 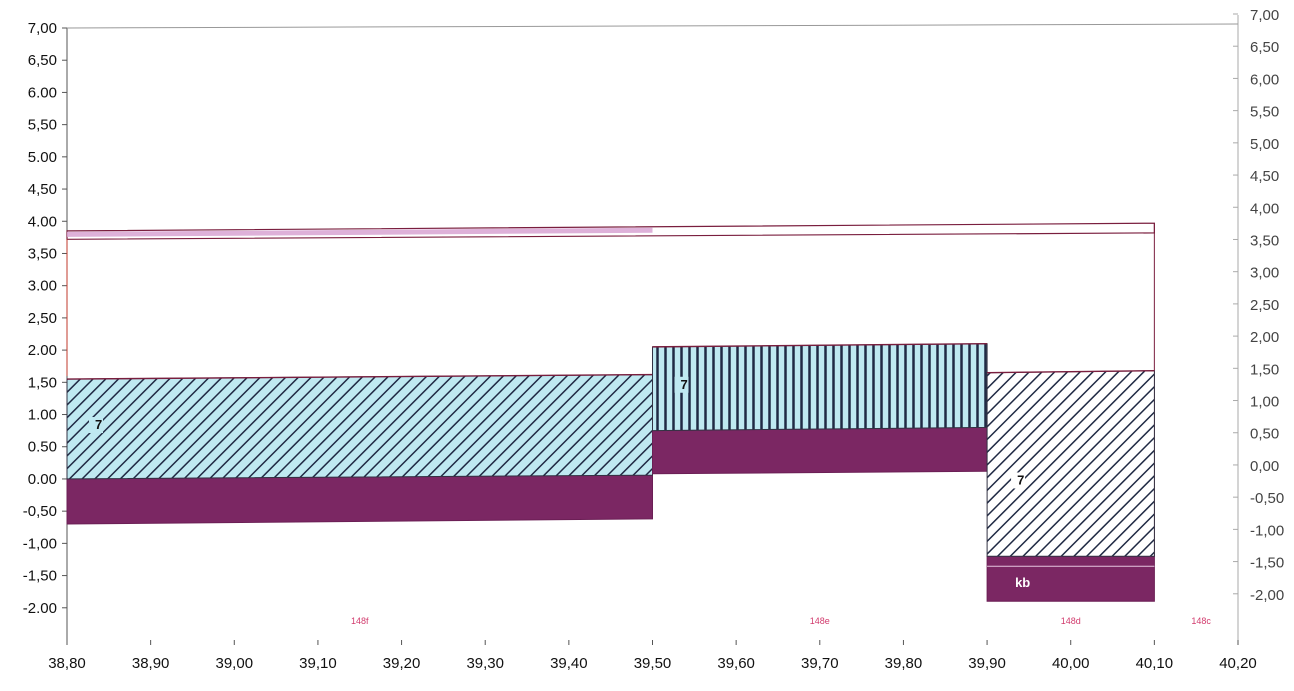 I want to click on plot-top-border, so click(x=652, y=26).